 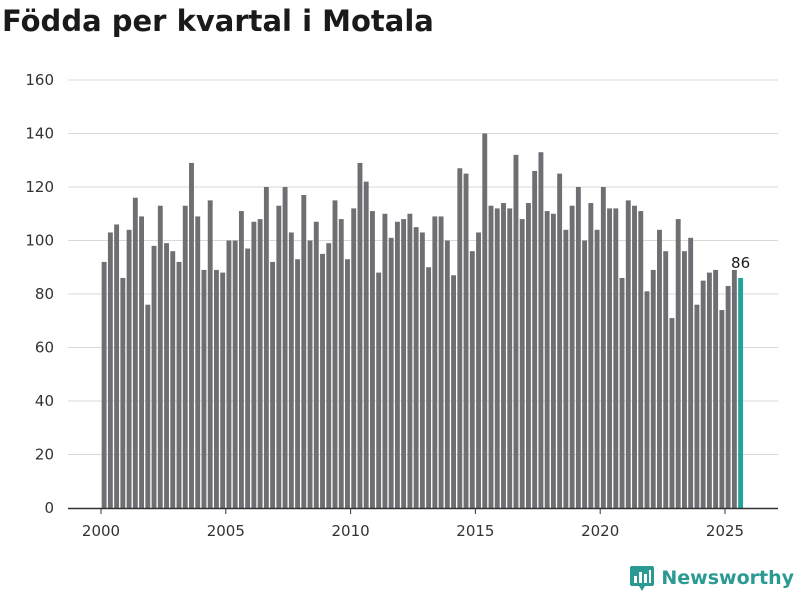 I want to click on y-tick-label: 140, so click(x=39, y=134).